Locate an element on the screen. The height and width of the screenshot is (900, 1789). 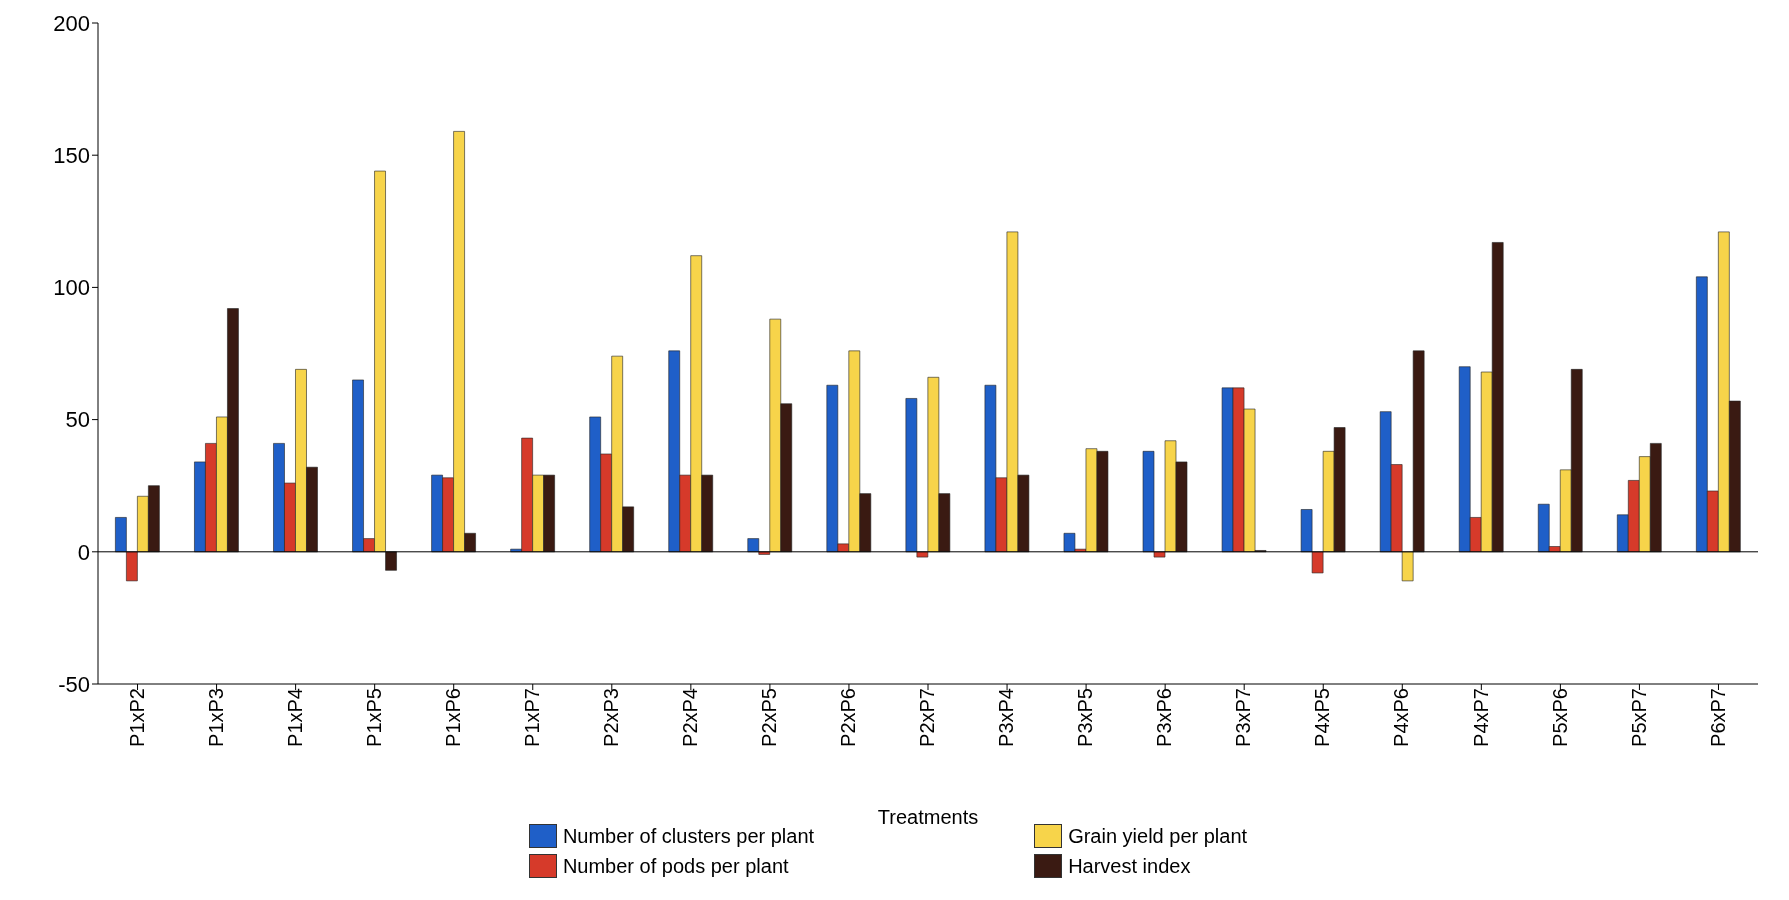
x-tick-label: P3xP7 is located at coordinates (1243, 717).